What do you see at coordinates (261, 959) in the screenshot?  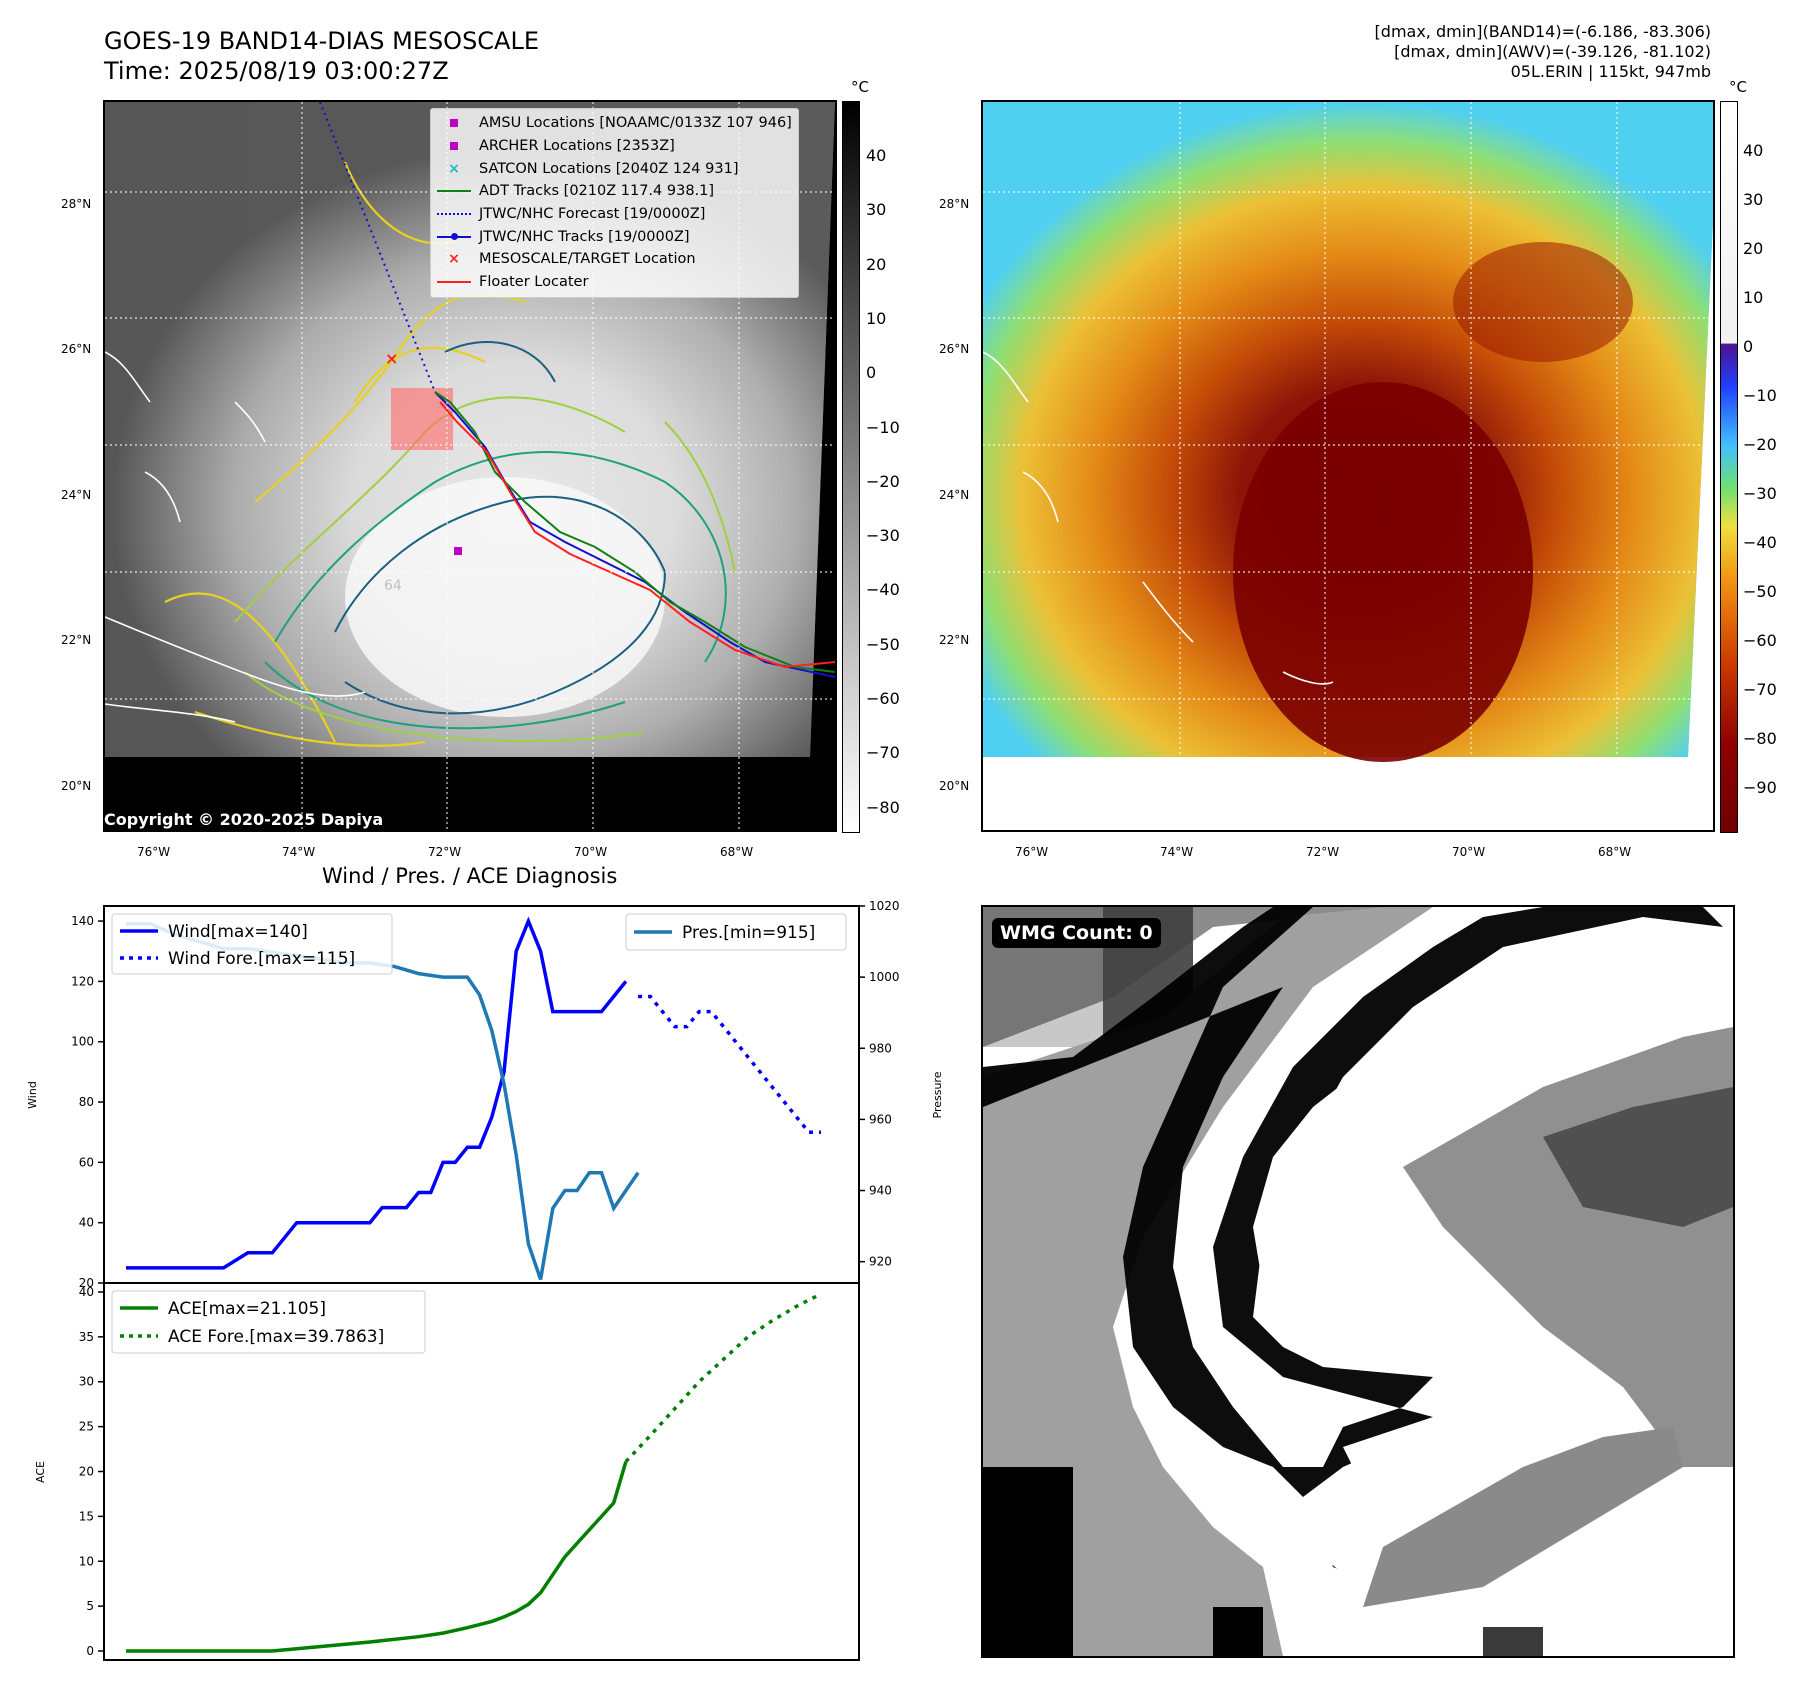 I see `wind-forecast-legend-entry-label: Wind Fore.[max=115]` at bounding box center [261, 959].